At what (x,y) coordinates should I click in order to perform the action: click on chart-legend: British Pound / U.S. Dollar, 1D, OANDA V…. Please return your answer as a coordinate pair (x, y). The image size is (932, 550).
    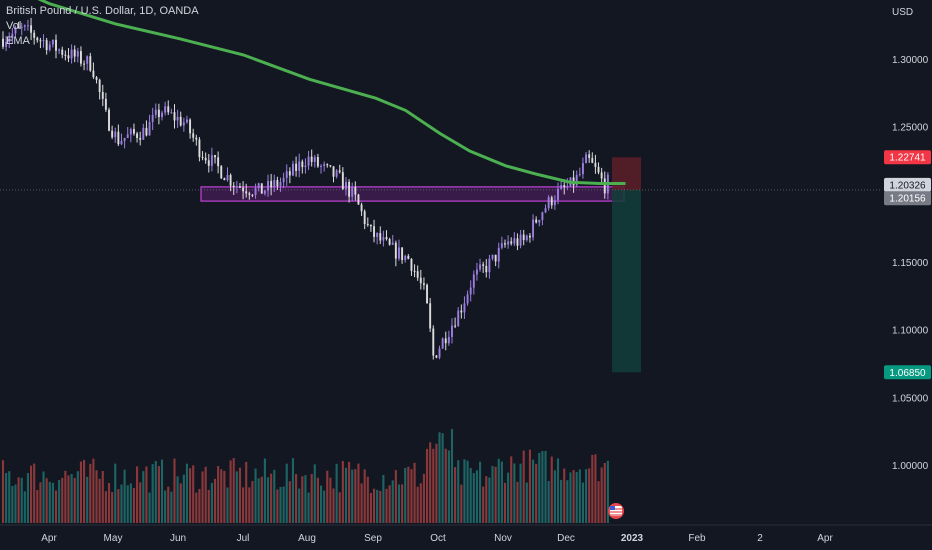
    Looking at the image, I should click on (102, 26).